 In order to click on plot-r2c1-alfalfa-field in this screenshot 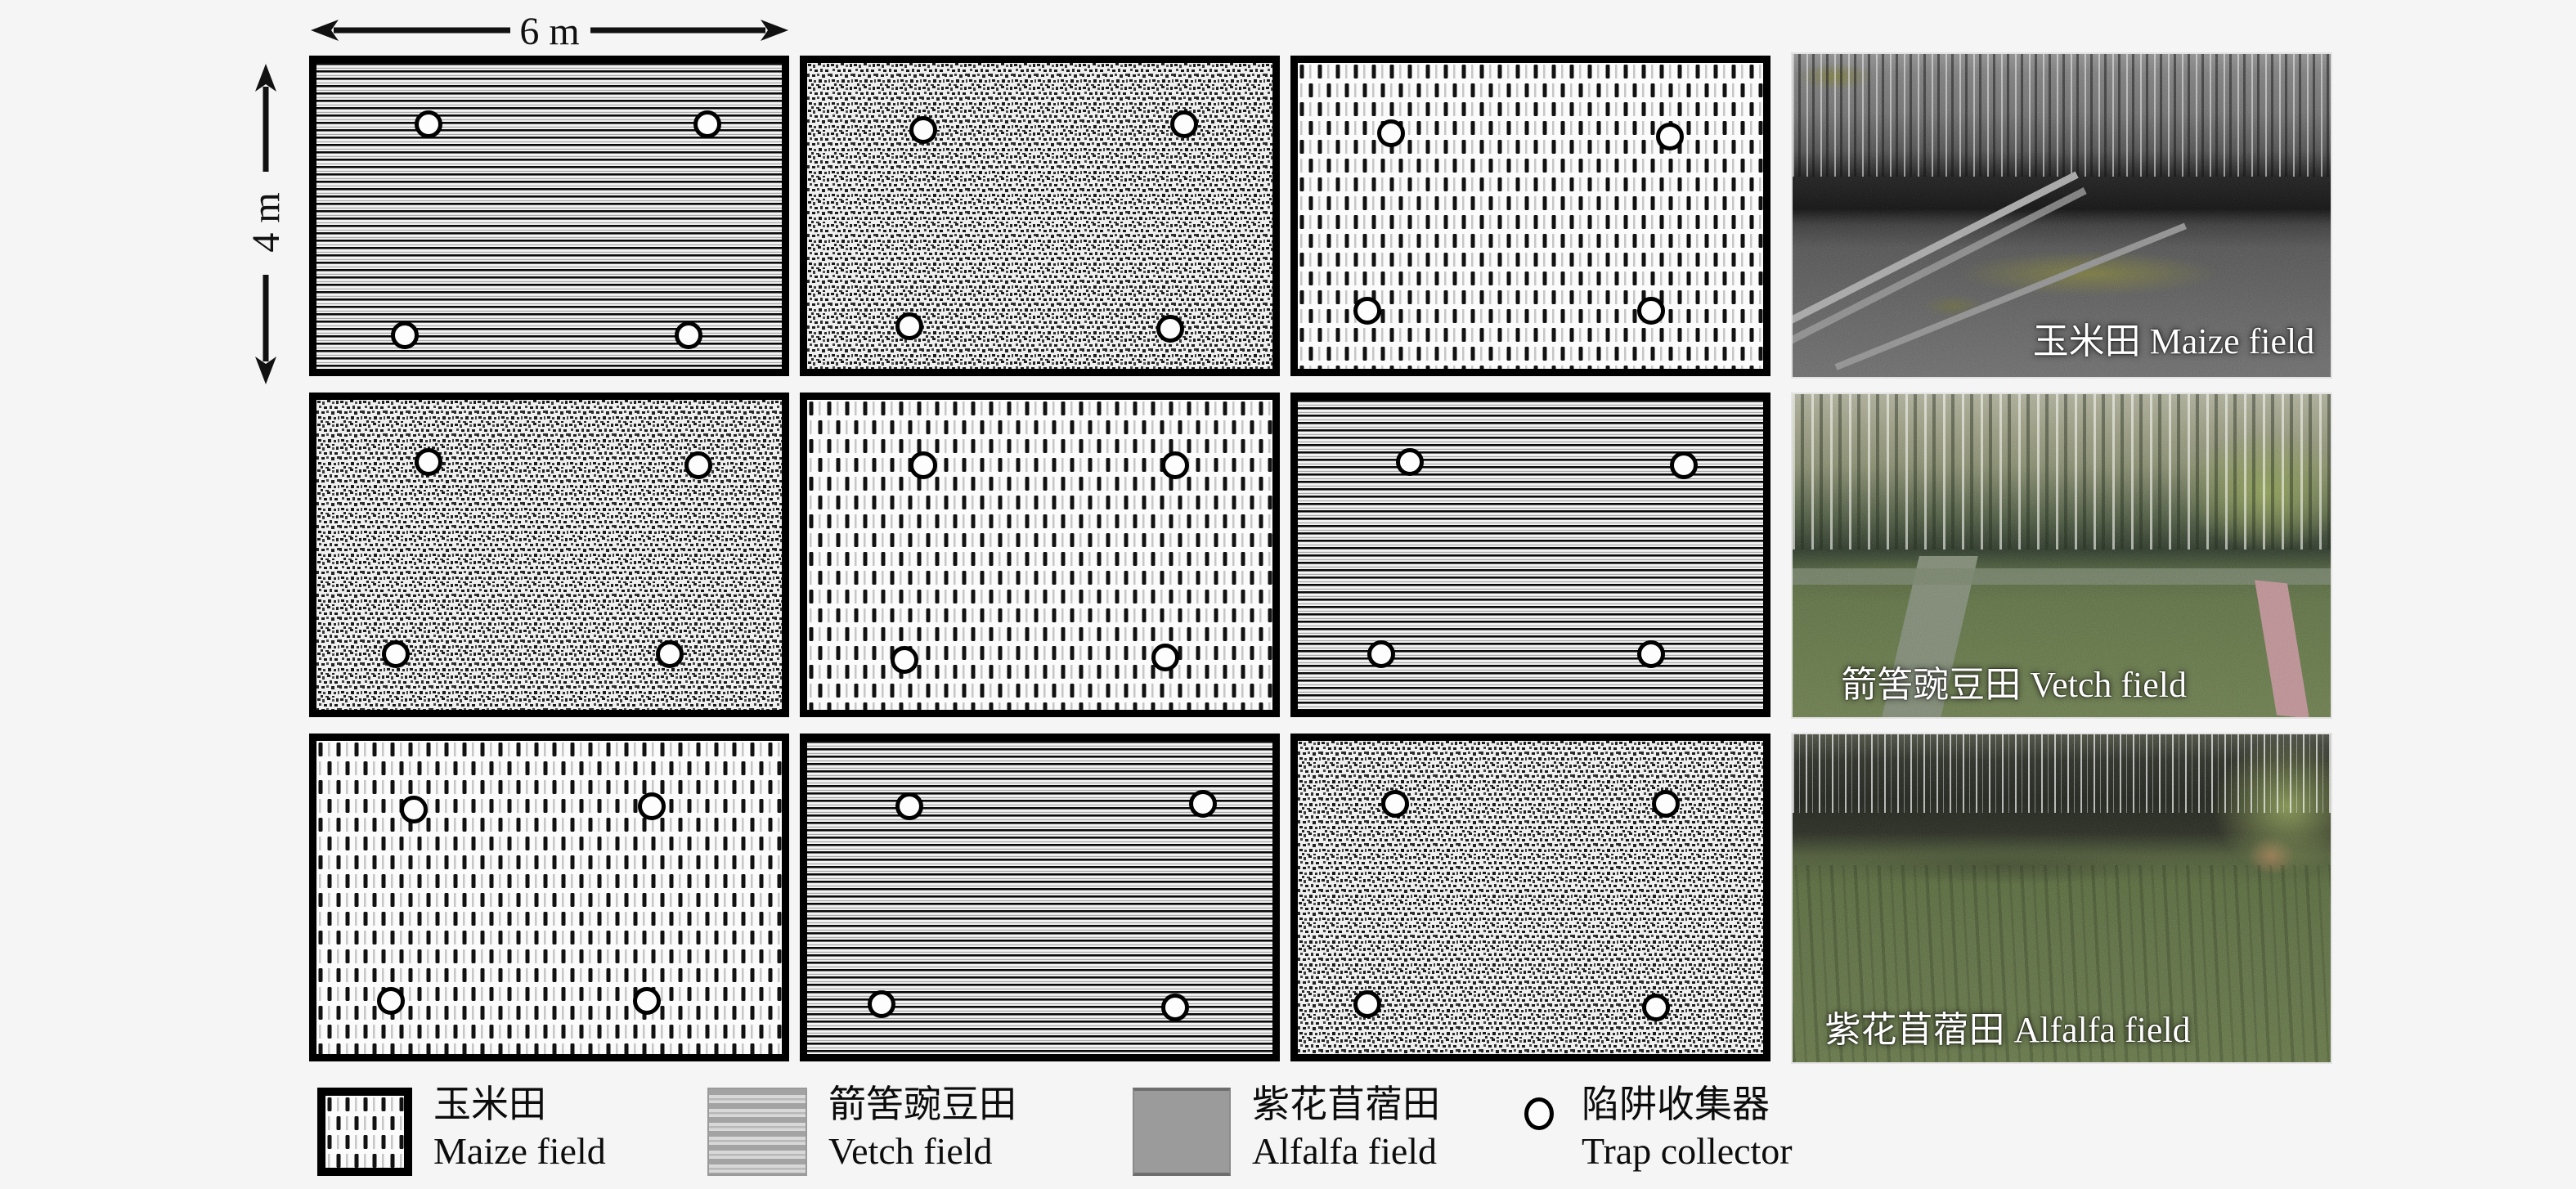, I will do `click(549, 555)`.